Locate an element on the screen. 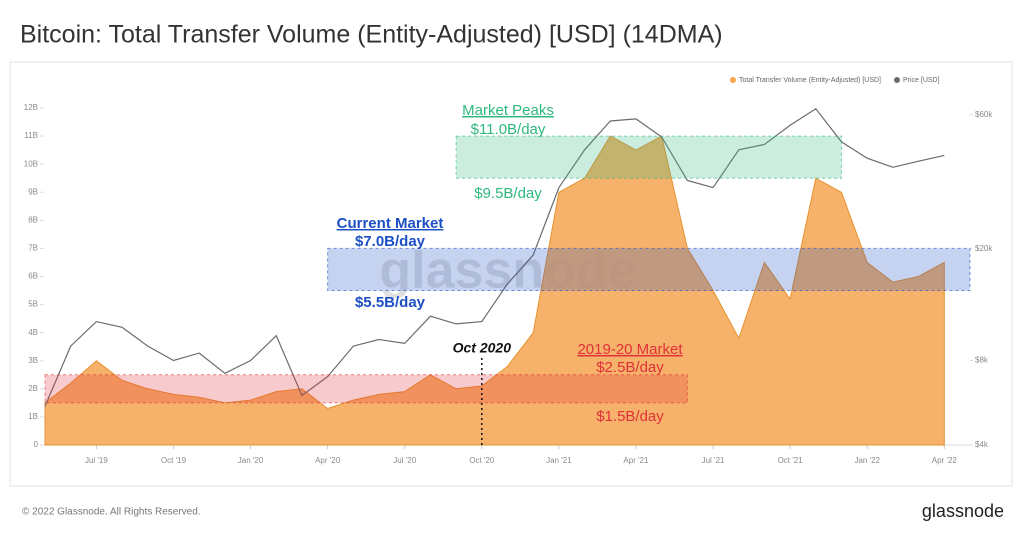 This screenshot has height=538, width=1024. y-tick-label: 10B is located at coordinates (31, 163).